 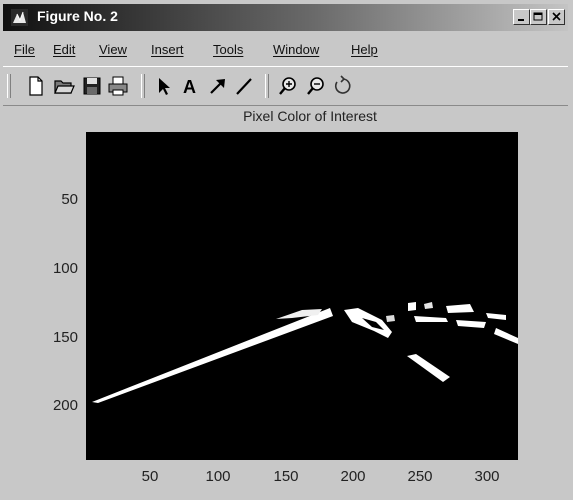 I want to click on zoom-out-icon, so click(x=315, y=86).